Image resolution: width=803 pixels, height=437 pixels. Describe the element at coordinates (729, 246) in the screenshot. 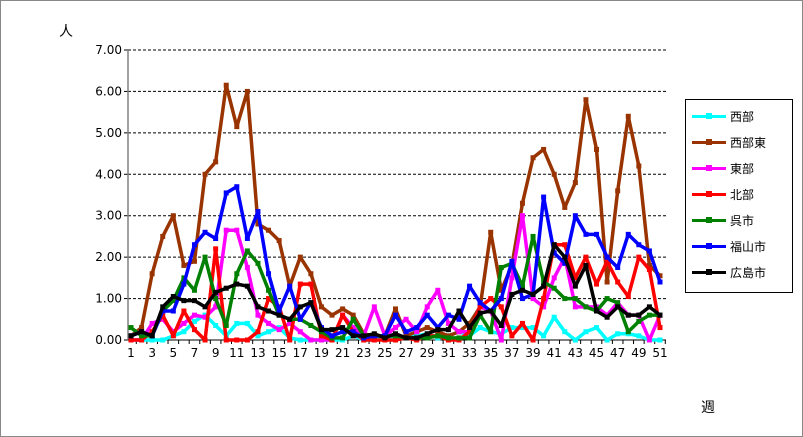

I see `legend-item: 福山市` at that location.